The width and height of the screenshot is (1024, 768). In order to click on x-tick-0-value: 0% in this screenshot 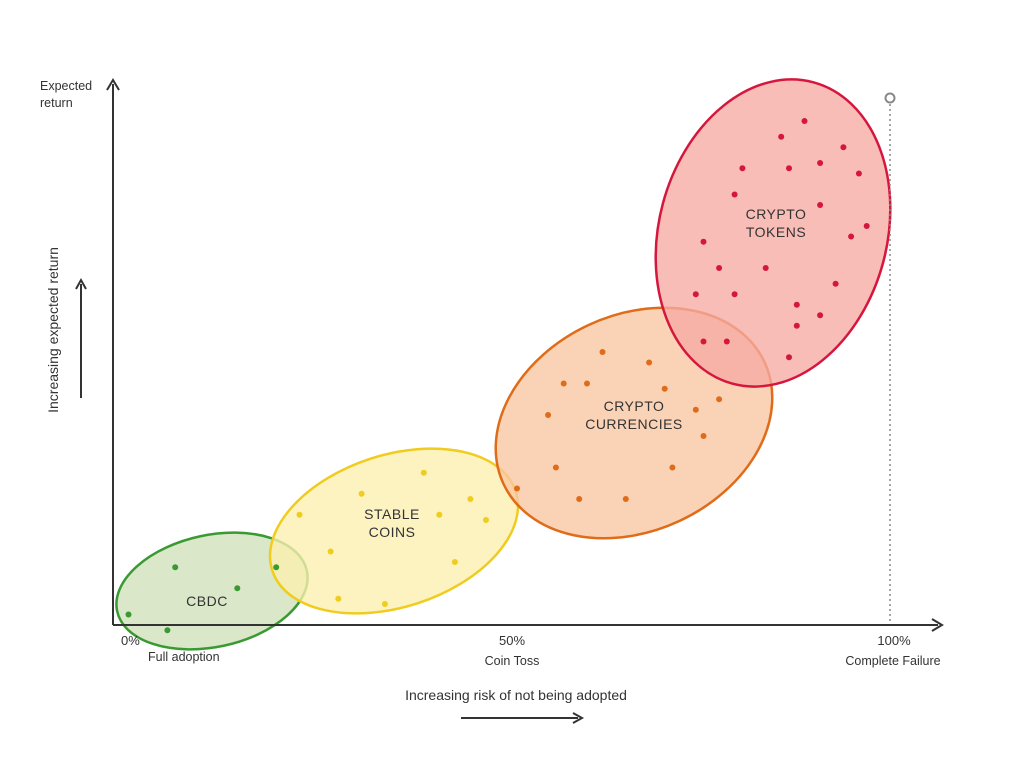, I will do `click(130, 640)`.